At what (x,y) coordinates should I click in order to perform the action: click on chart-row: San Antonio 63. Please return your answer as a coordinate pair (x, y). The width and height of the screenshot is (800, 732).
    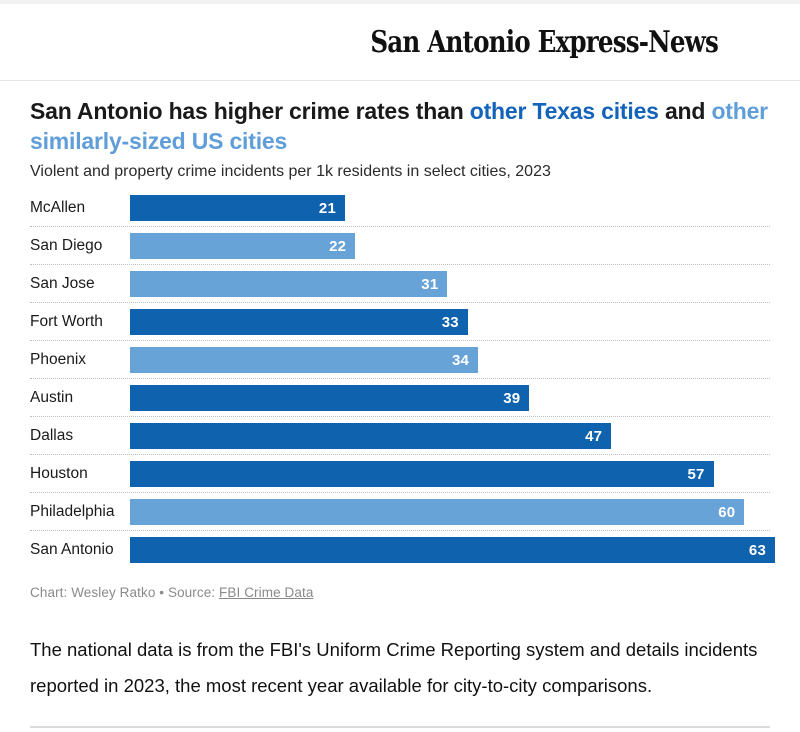
    Looking at the image, I should click on (402, 550).